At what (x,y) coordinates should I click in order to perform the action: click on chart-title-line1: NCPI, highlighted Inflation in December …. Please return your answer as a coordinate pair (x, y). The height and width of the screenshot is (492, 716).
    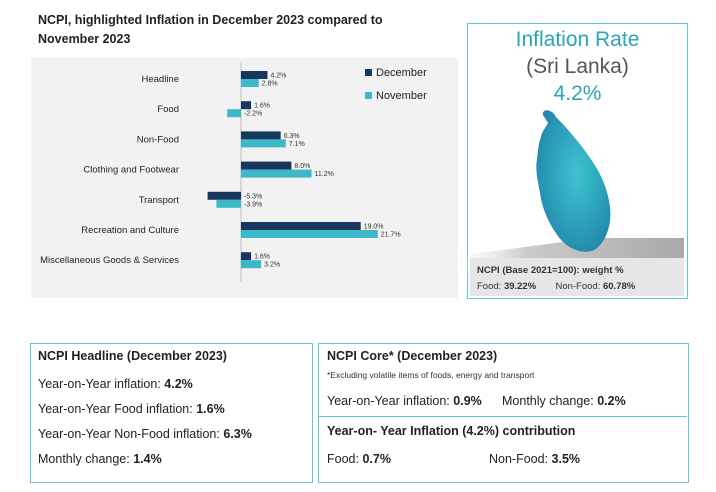
    Looking at the image, I should click on (210, 20).